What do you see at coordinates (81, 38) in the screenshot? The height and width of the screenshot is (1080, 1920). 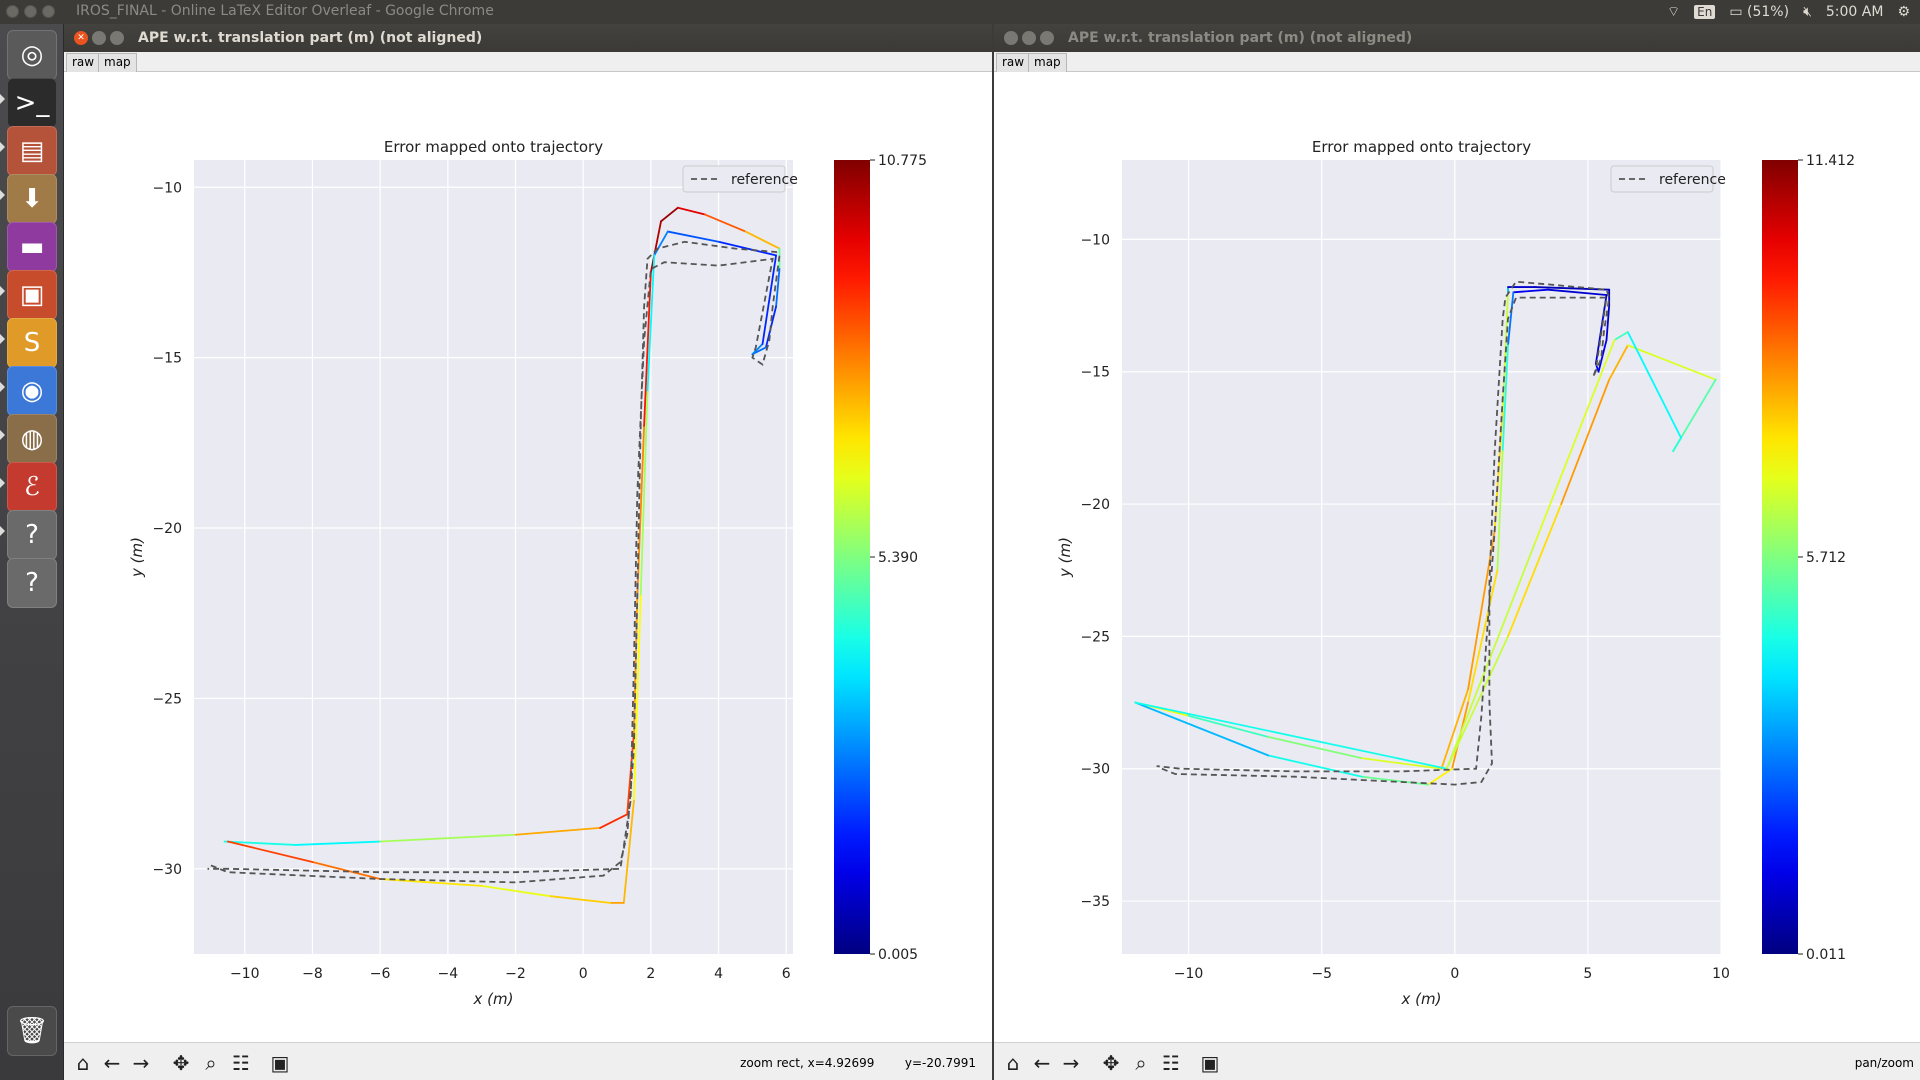 I see `close-icon: ✕` at bounding box center [81, 38].